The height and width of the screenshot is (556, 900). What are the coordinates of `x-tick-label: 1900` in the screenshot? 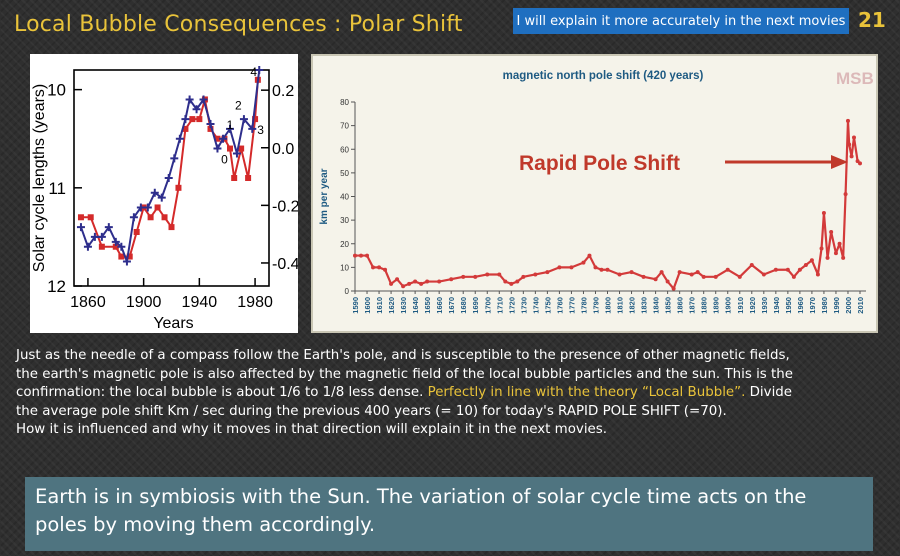 It's located at (728, 305).